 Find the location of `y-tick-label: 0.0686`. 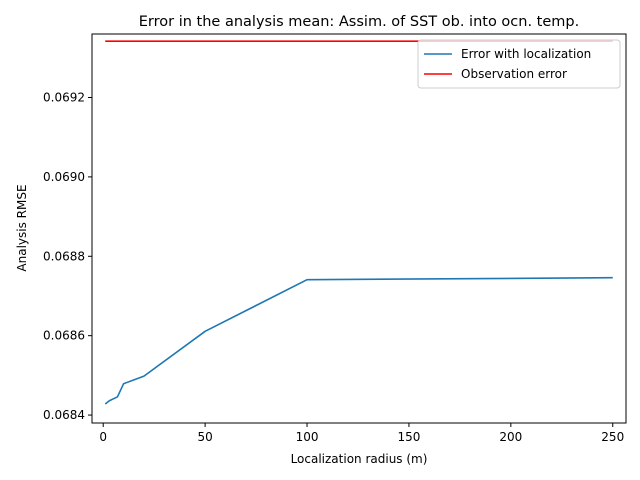

y-tick-label: 0.0686 is located at coordinates (64, 336).